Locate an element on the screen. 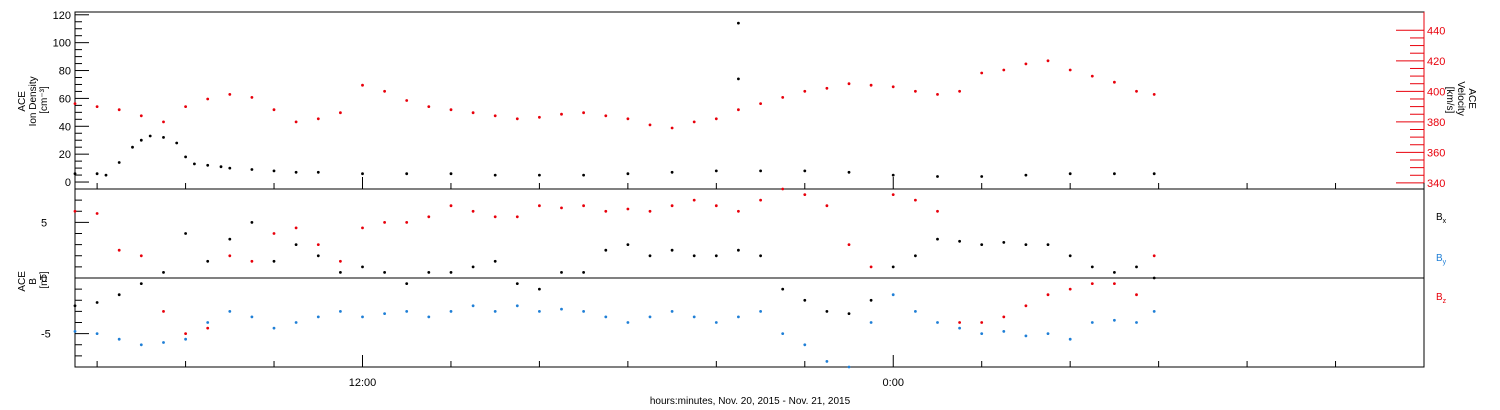 The width and height of the screenshot is (1500, 410). density-axis-title: ACE Ion Density [cm⁻³] is located at coordinates (33, 100).